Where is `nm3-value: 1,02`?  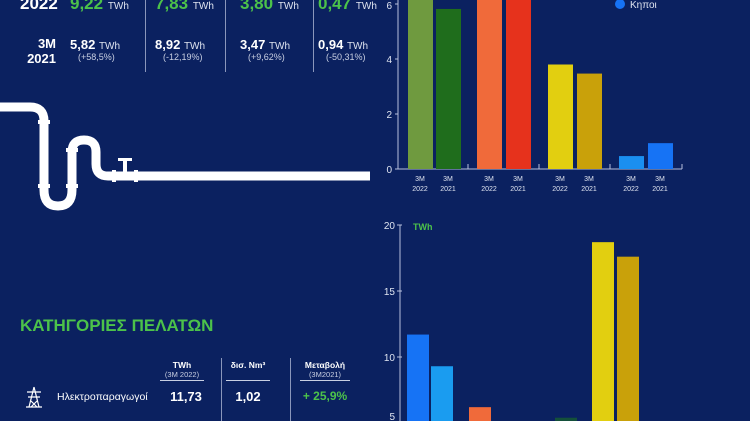 nm3-value: 1,02 is located at coordinates (248, 396).